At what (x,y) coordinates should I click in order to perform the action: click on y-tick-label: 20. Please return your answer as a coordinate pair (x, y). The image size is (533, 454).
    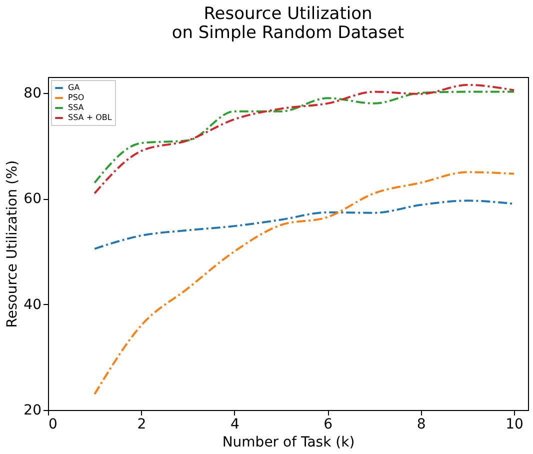
    Looking at the image, I should click on (33, 410).